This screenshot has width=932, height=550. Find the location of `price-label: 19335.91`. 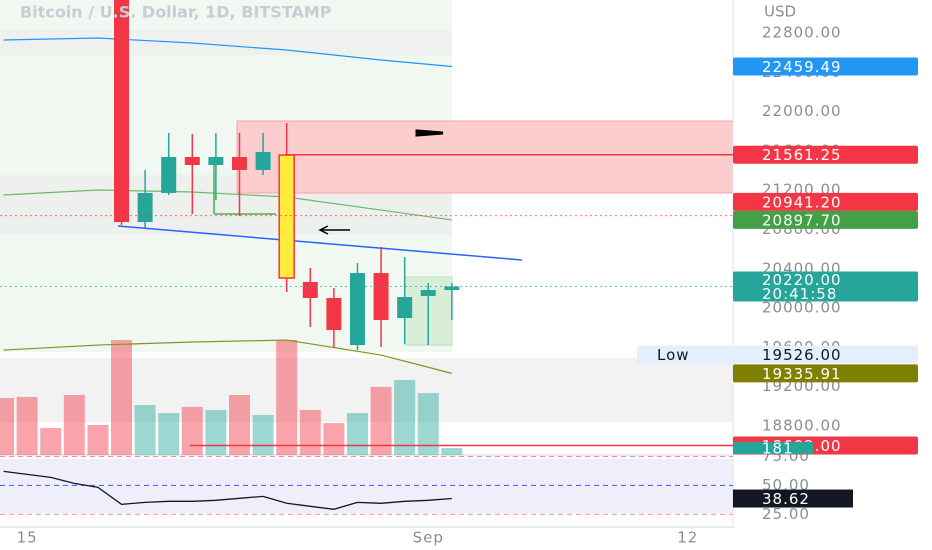

price-label: 19335.91 is located at coordinates (802, 374).